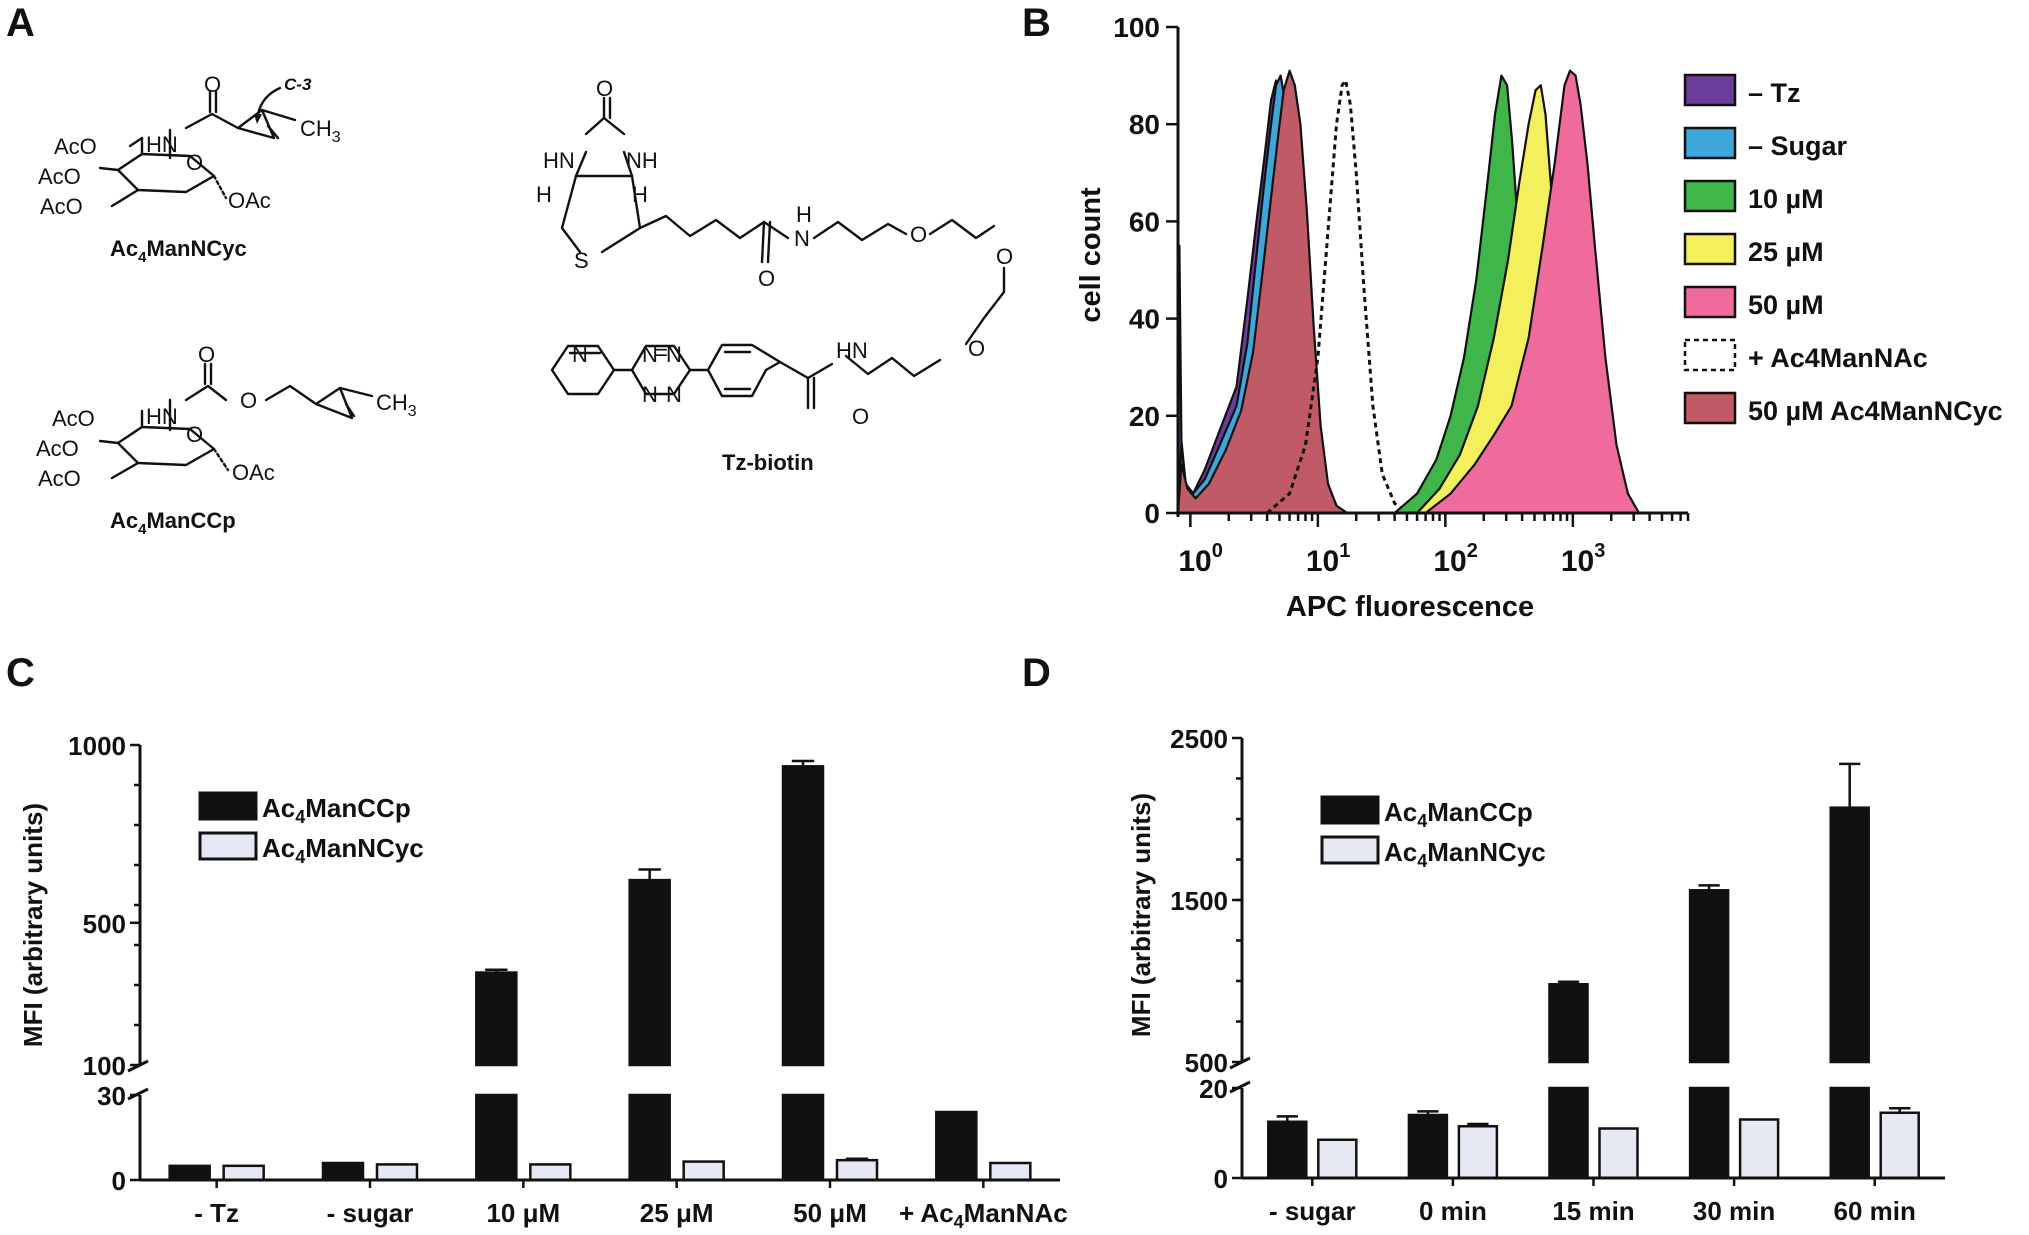  I want to click on x-axis-title: APC fluorescence, so click(1410, 607).